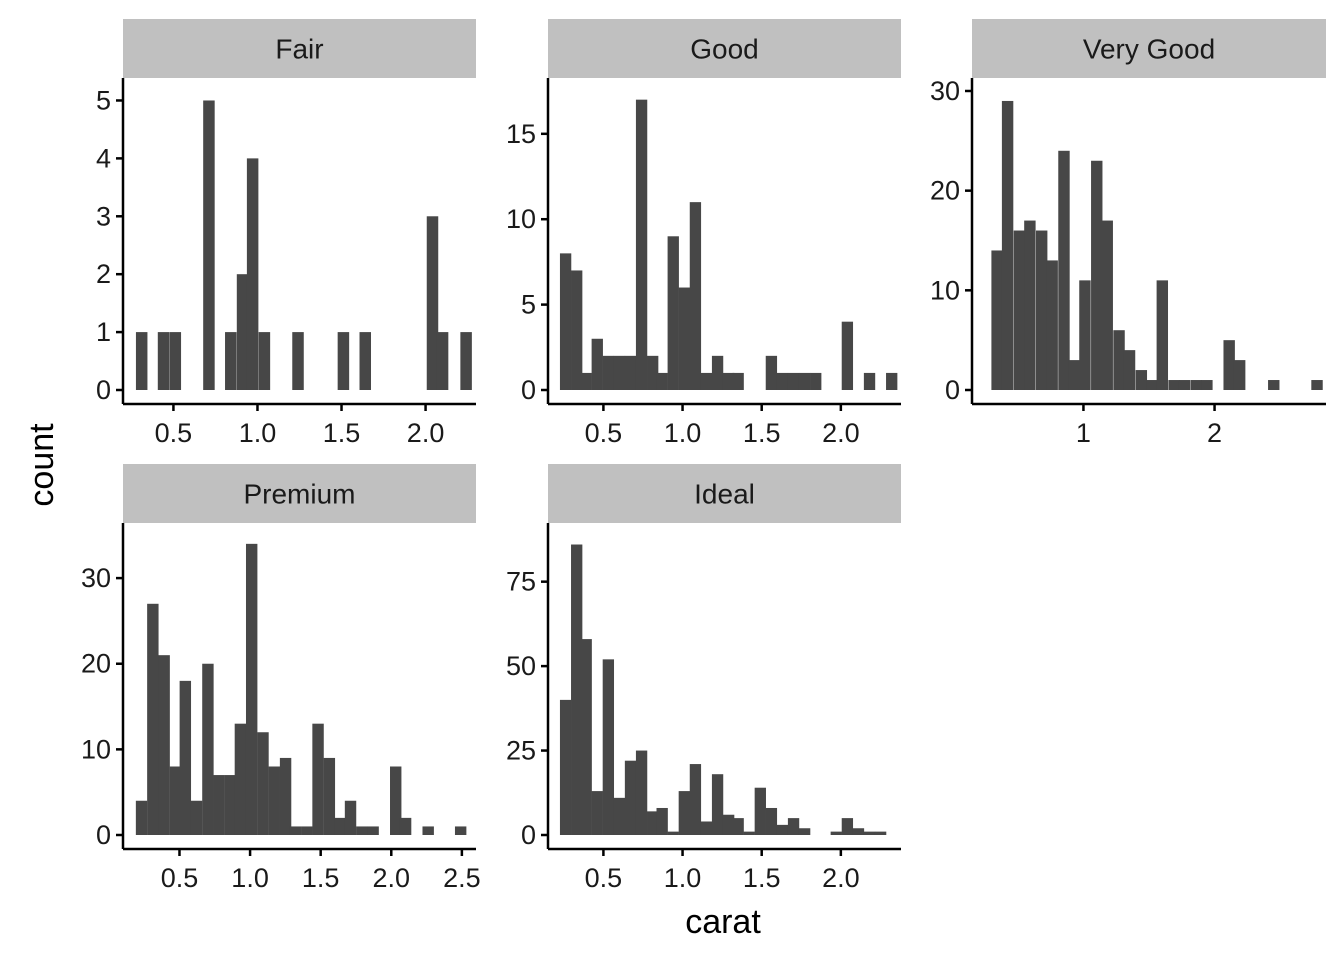  I want to click on panel-good: Good 0 5 10 15 0.5 1.0 1.5 2.0, so click(703, 233).